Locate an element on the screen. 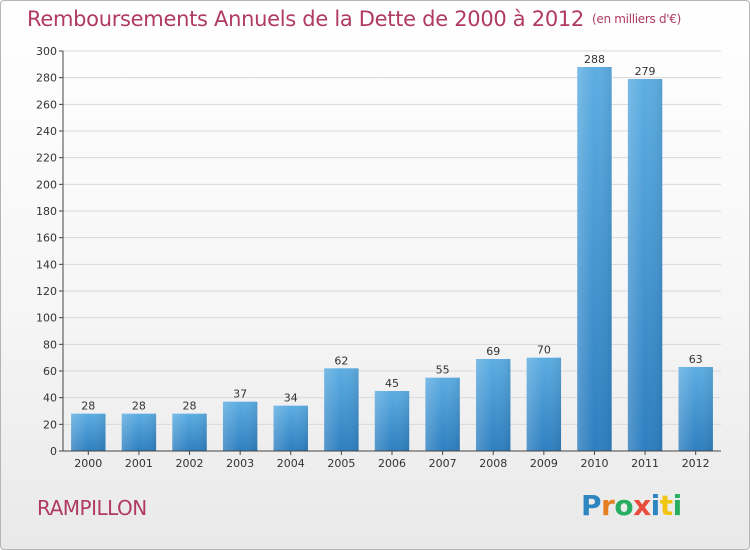  y-tick-label: 40 is located at coordinates (50, 398).